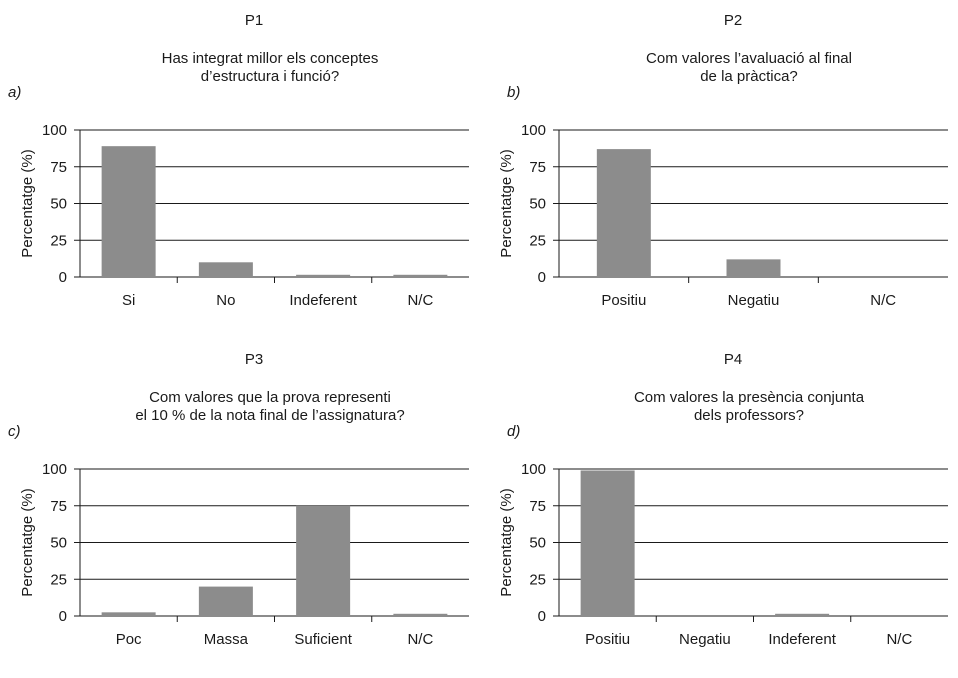 Image resolution: width=958 pixels, height=678 pixels. What do you see at coordinates (129, 639) in the screenshot?
I see `x-category-label: Poc` at bounding box center [129, 639].